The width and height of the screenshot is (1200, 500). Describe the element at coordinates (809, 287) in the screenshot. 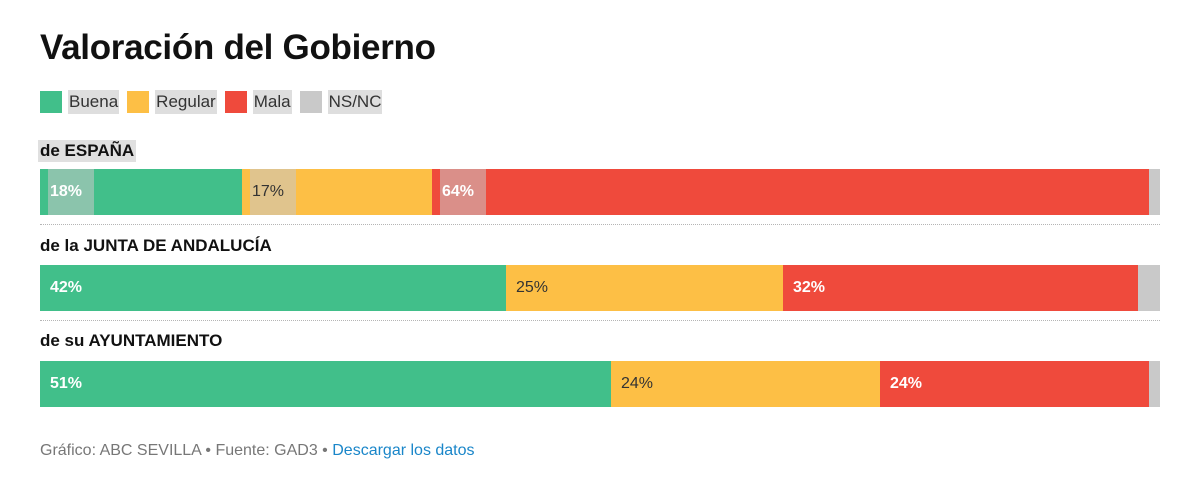

I see `bar-value-label: 32%` at that location.